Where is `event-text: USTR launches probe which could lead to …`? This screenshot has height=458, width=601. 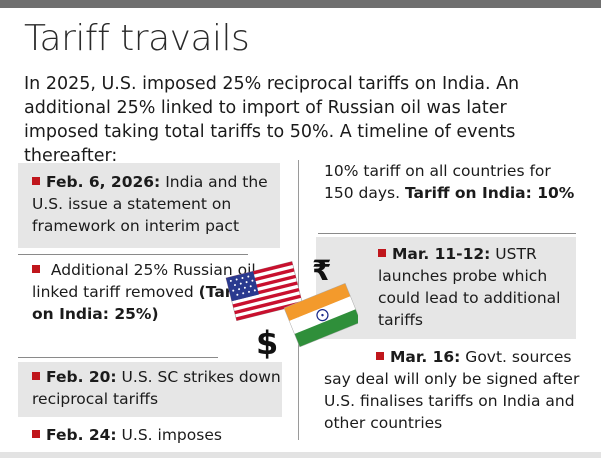
event-text: USTR launches probe which could lead to … is located at coordinates (469, 287).